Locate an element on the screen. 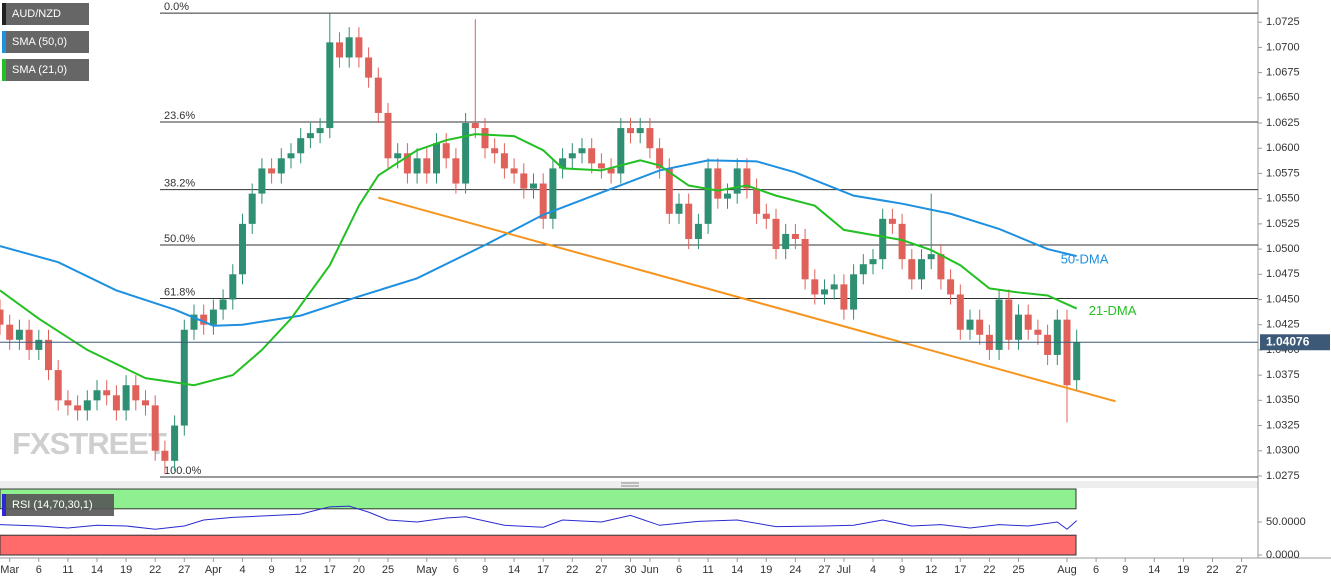 This screenshot has width=1331, height=588. x-tick-label: 12 is located at coordinates (931, 570).